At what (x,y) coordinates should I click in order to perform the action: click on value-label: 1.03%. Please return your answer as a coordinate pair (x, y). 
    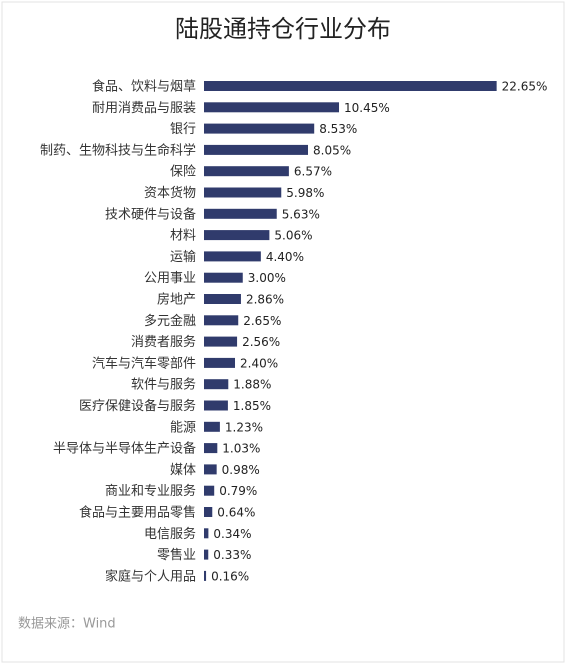
    Looking at the image, I should click on (241, 449).